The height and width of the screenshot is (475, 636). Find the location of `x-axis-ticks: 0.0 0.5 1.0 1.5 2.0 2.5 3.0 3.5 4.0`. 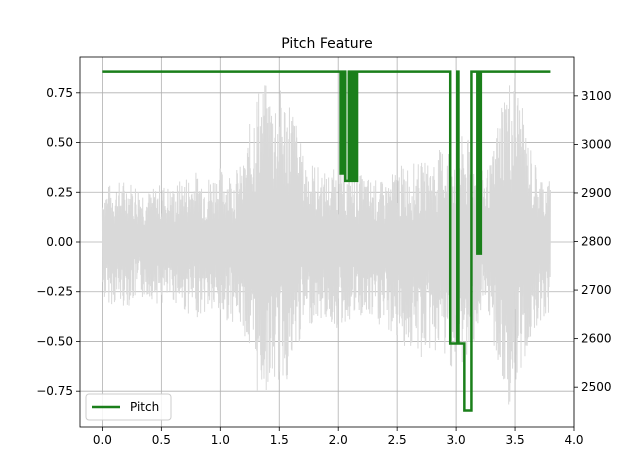

x-axis-ticks: 0.0 0.5 1.0 1.5 2.0 2.5 3.0 3.5 4.0 is located at coordinates (338, 437).